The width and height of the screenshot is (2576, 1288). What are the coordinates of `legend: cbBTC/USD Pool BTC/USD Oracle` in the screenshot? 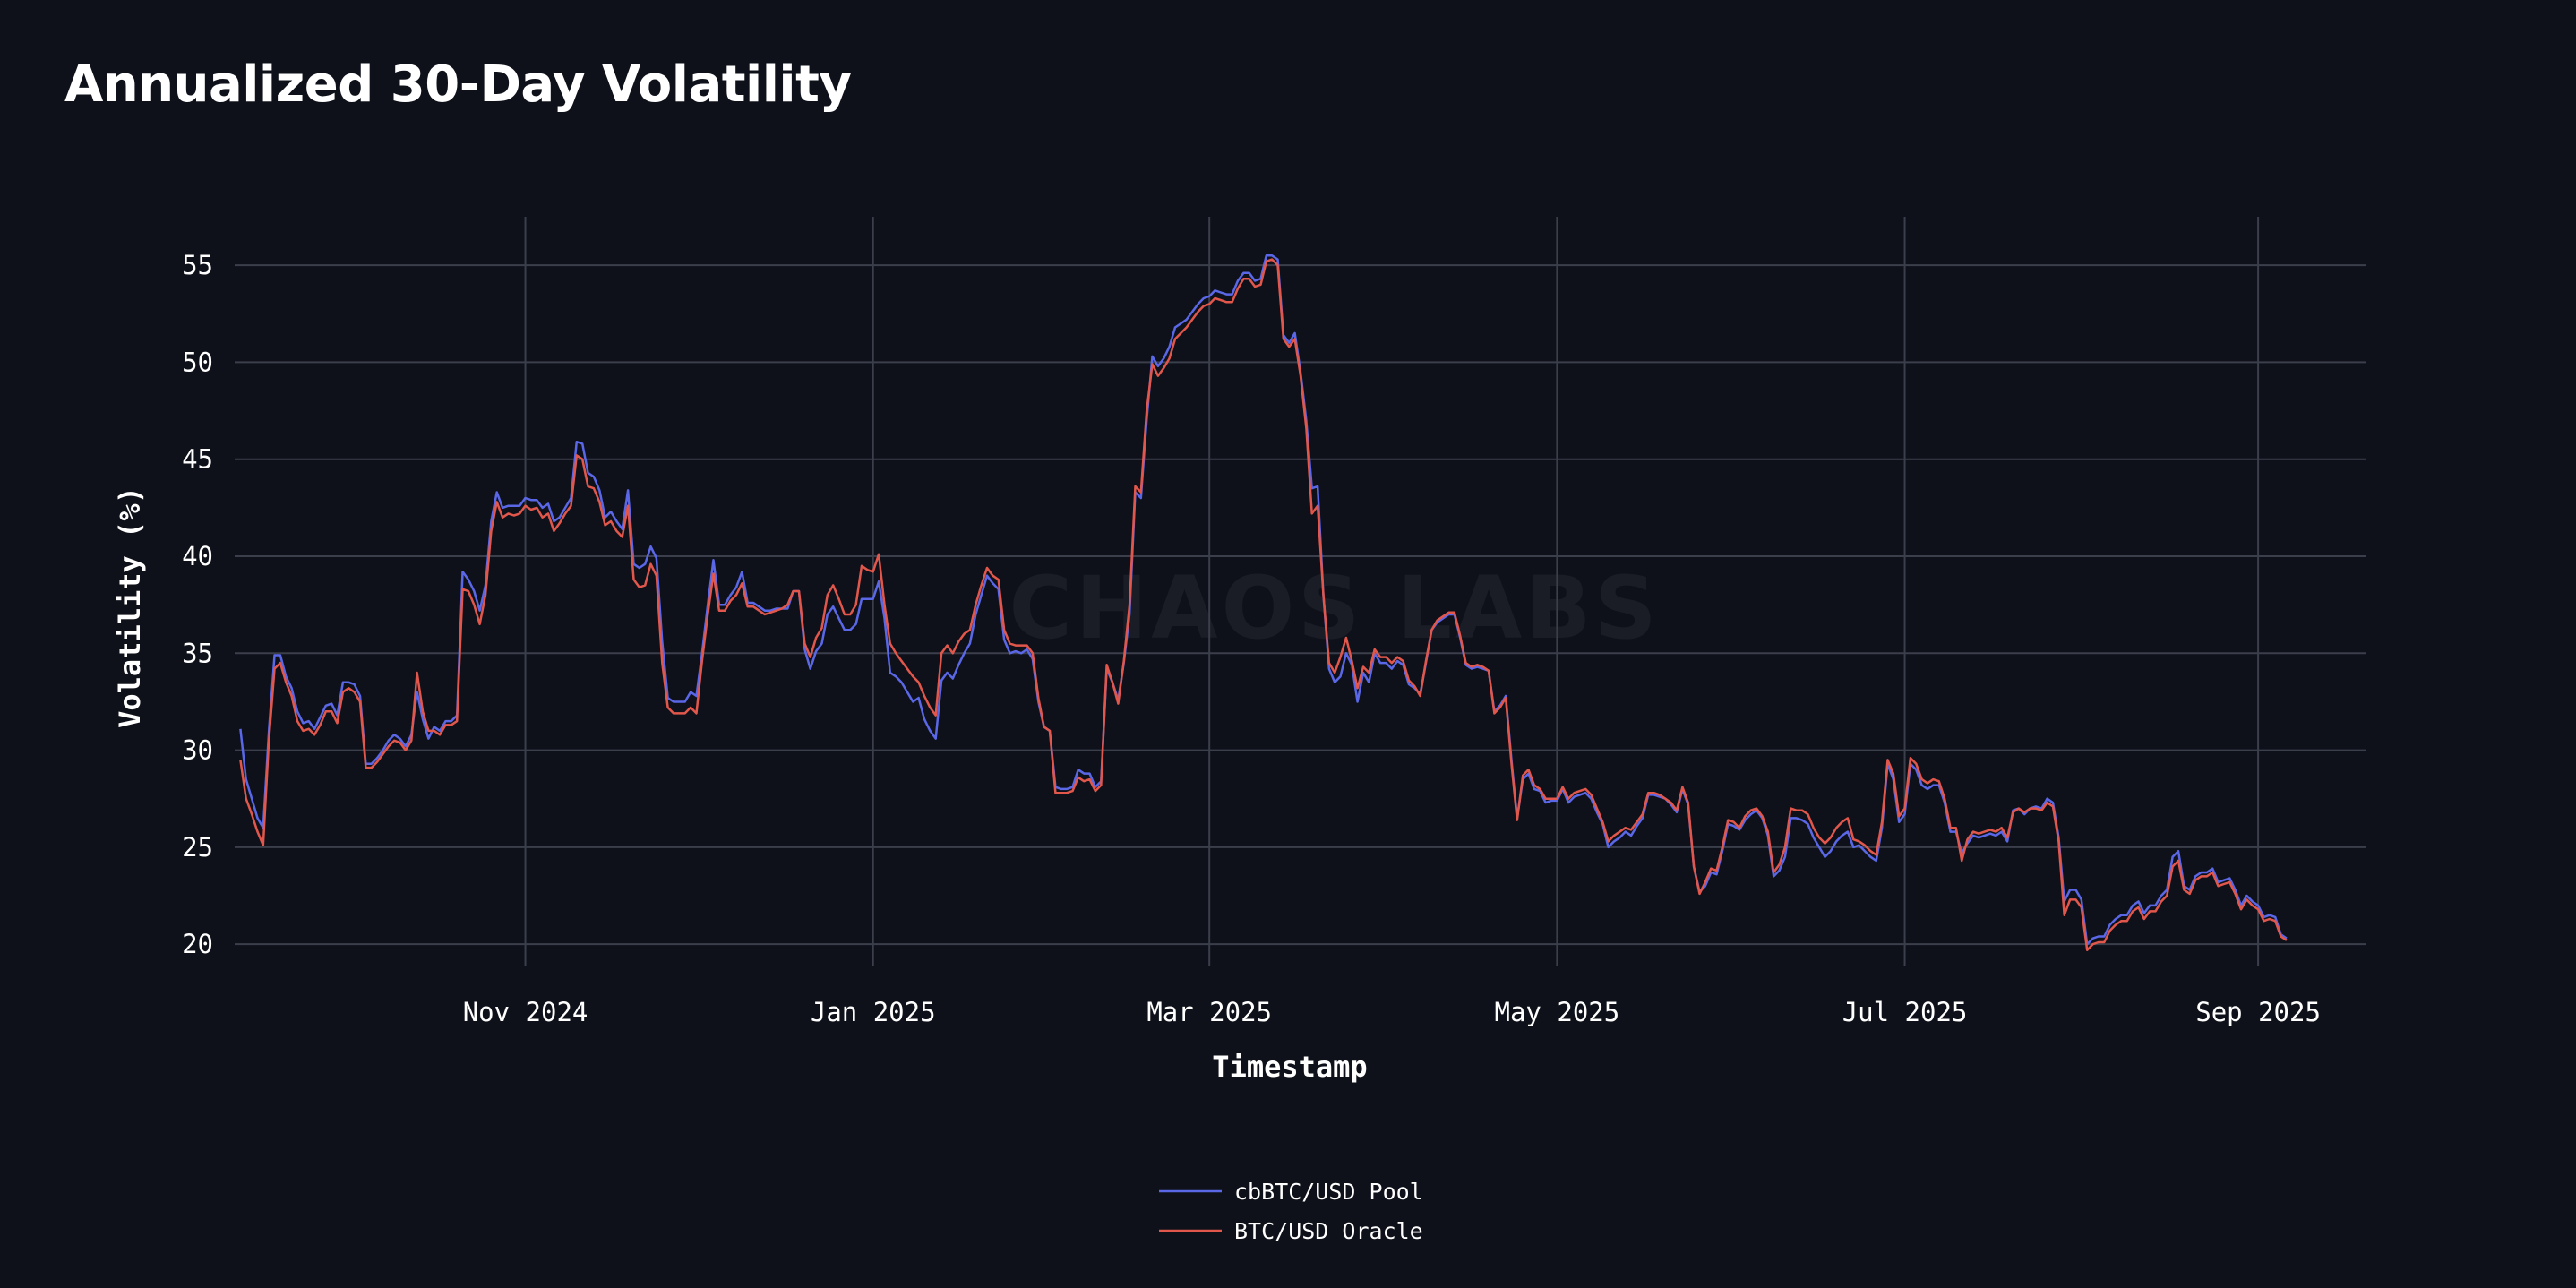 It's located at (1291, 1211).